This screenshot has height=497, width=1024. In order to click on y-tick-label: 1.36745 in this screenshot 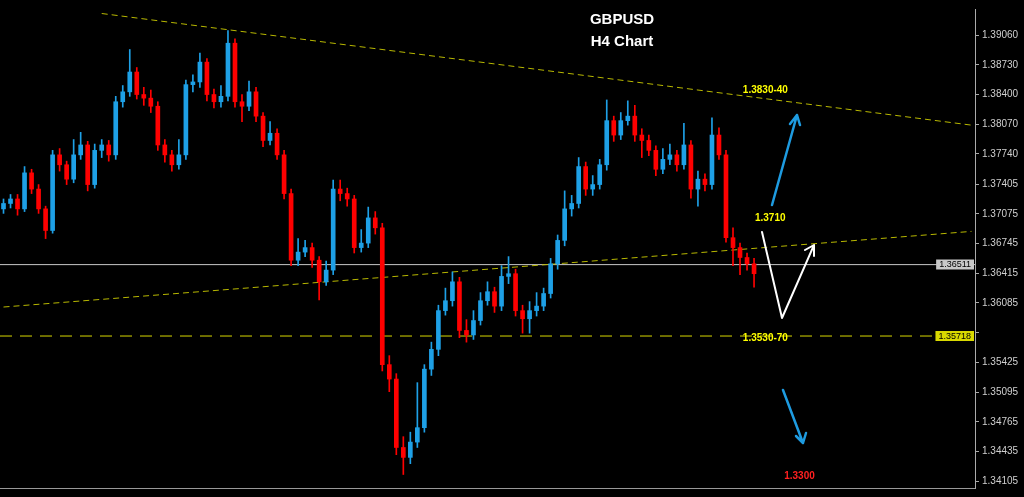, I will do `click(1000, 243)`.